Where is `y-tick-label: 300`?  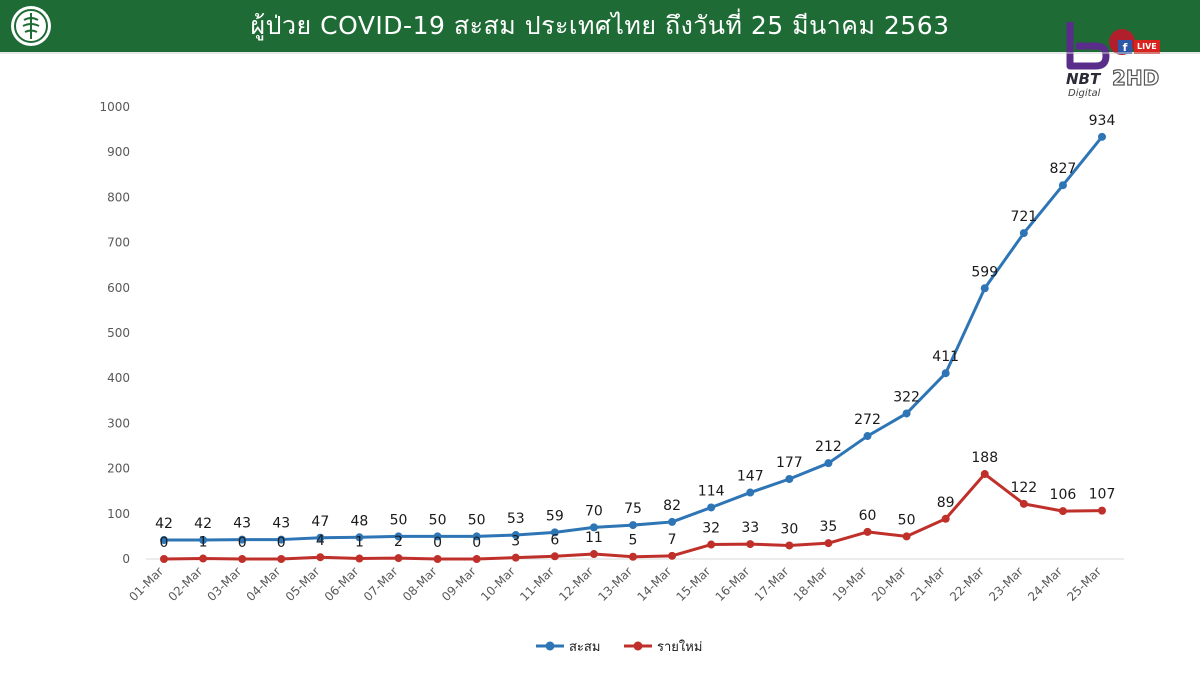 y-tick-label: 300 is located at coordinates (118, 423).